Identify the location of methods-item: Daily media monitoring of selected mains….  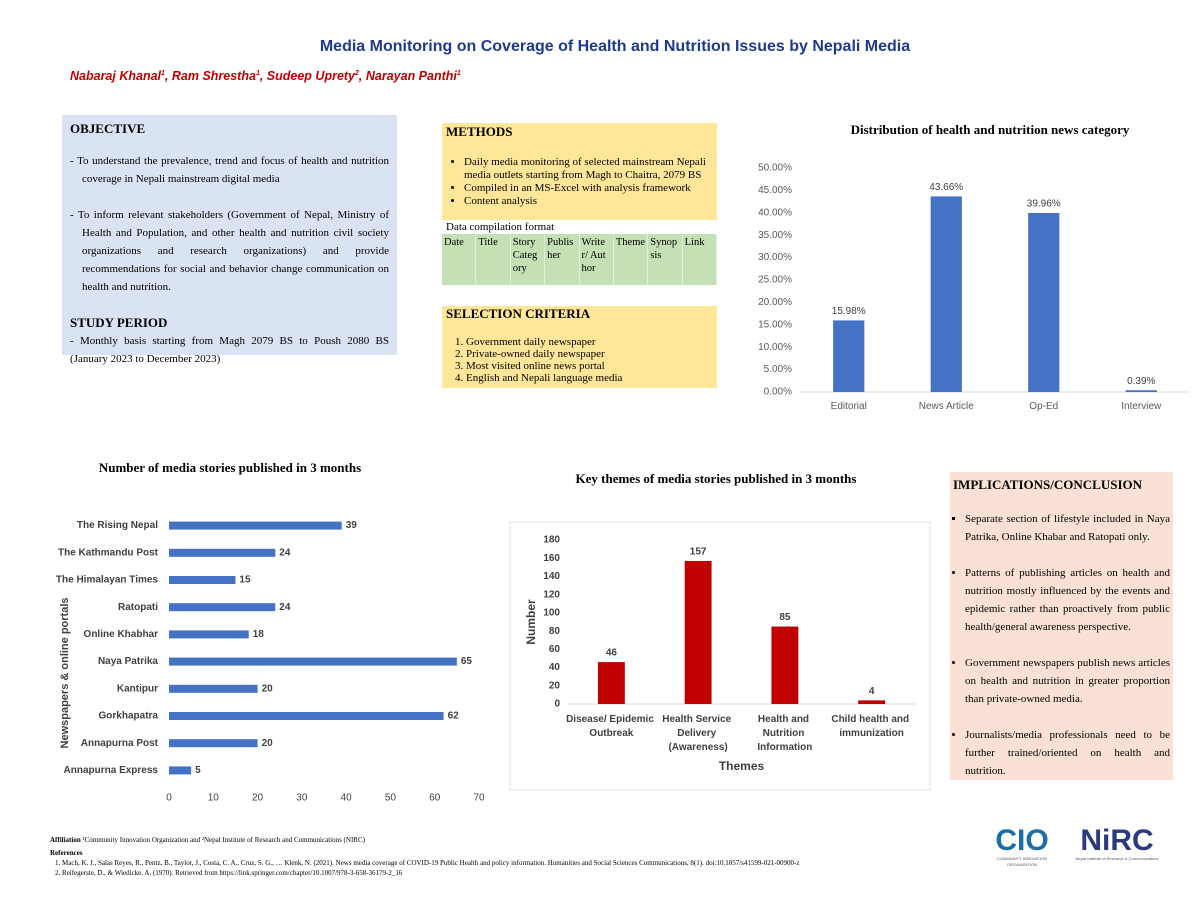
(588, 169).